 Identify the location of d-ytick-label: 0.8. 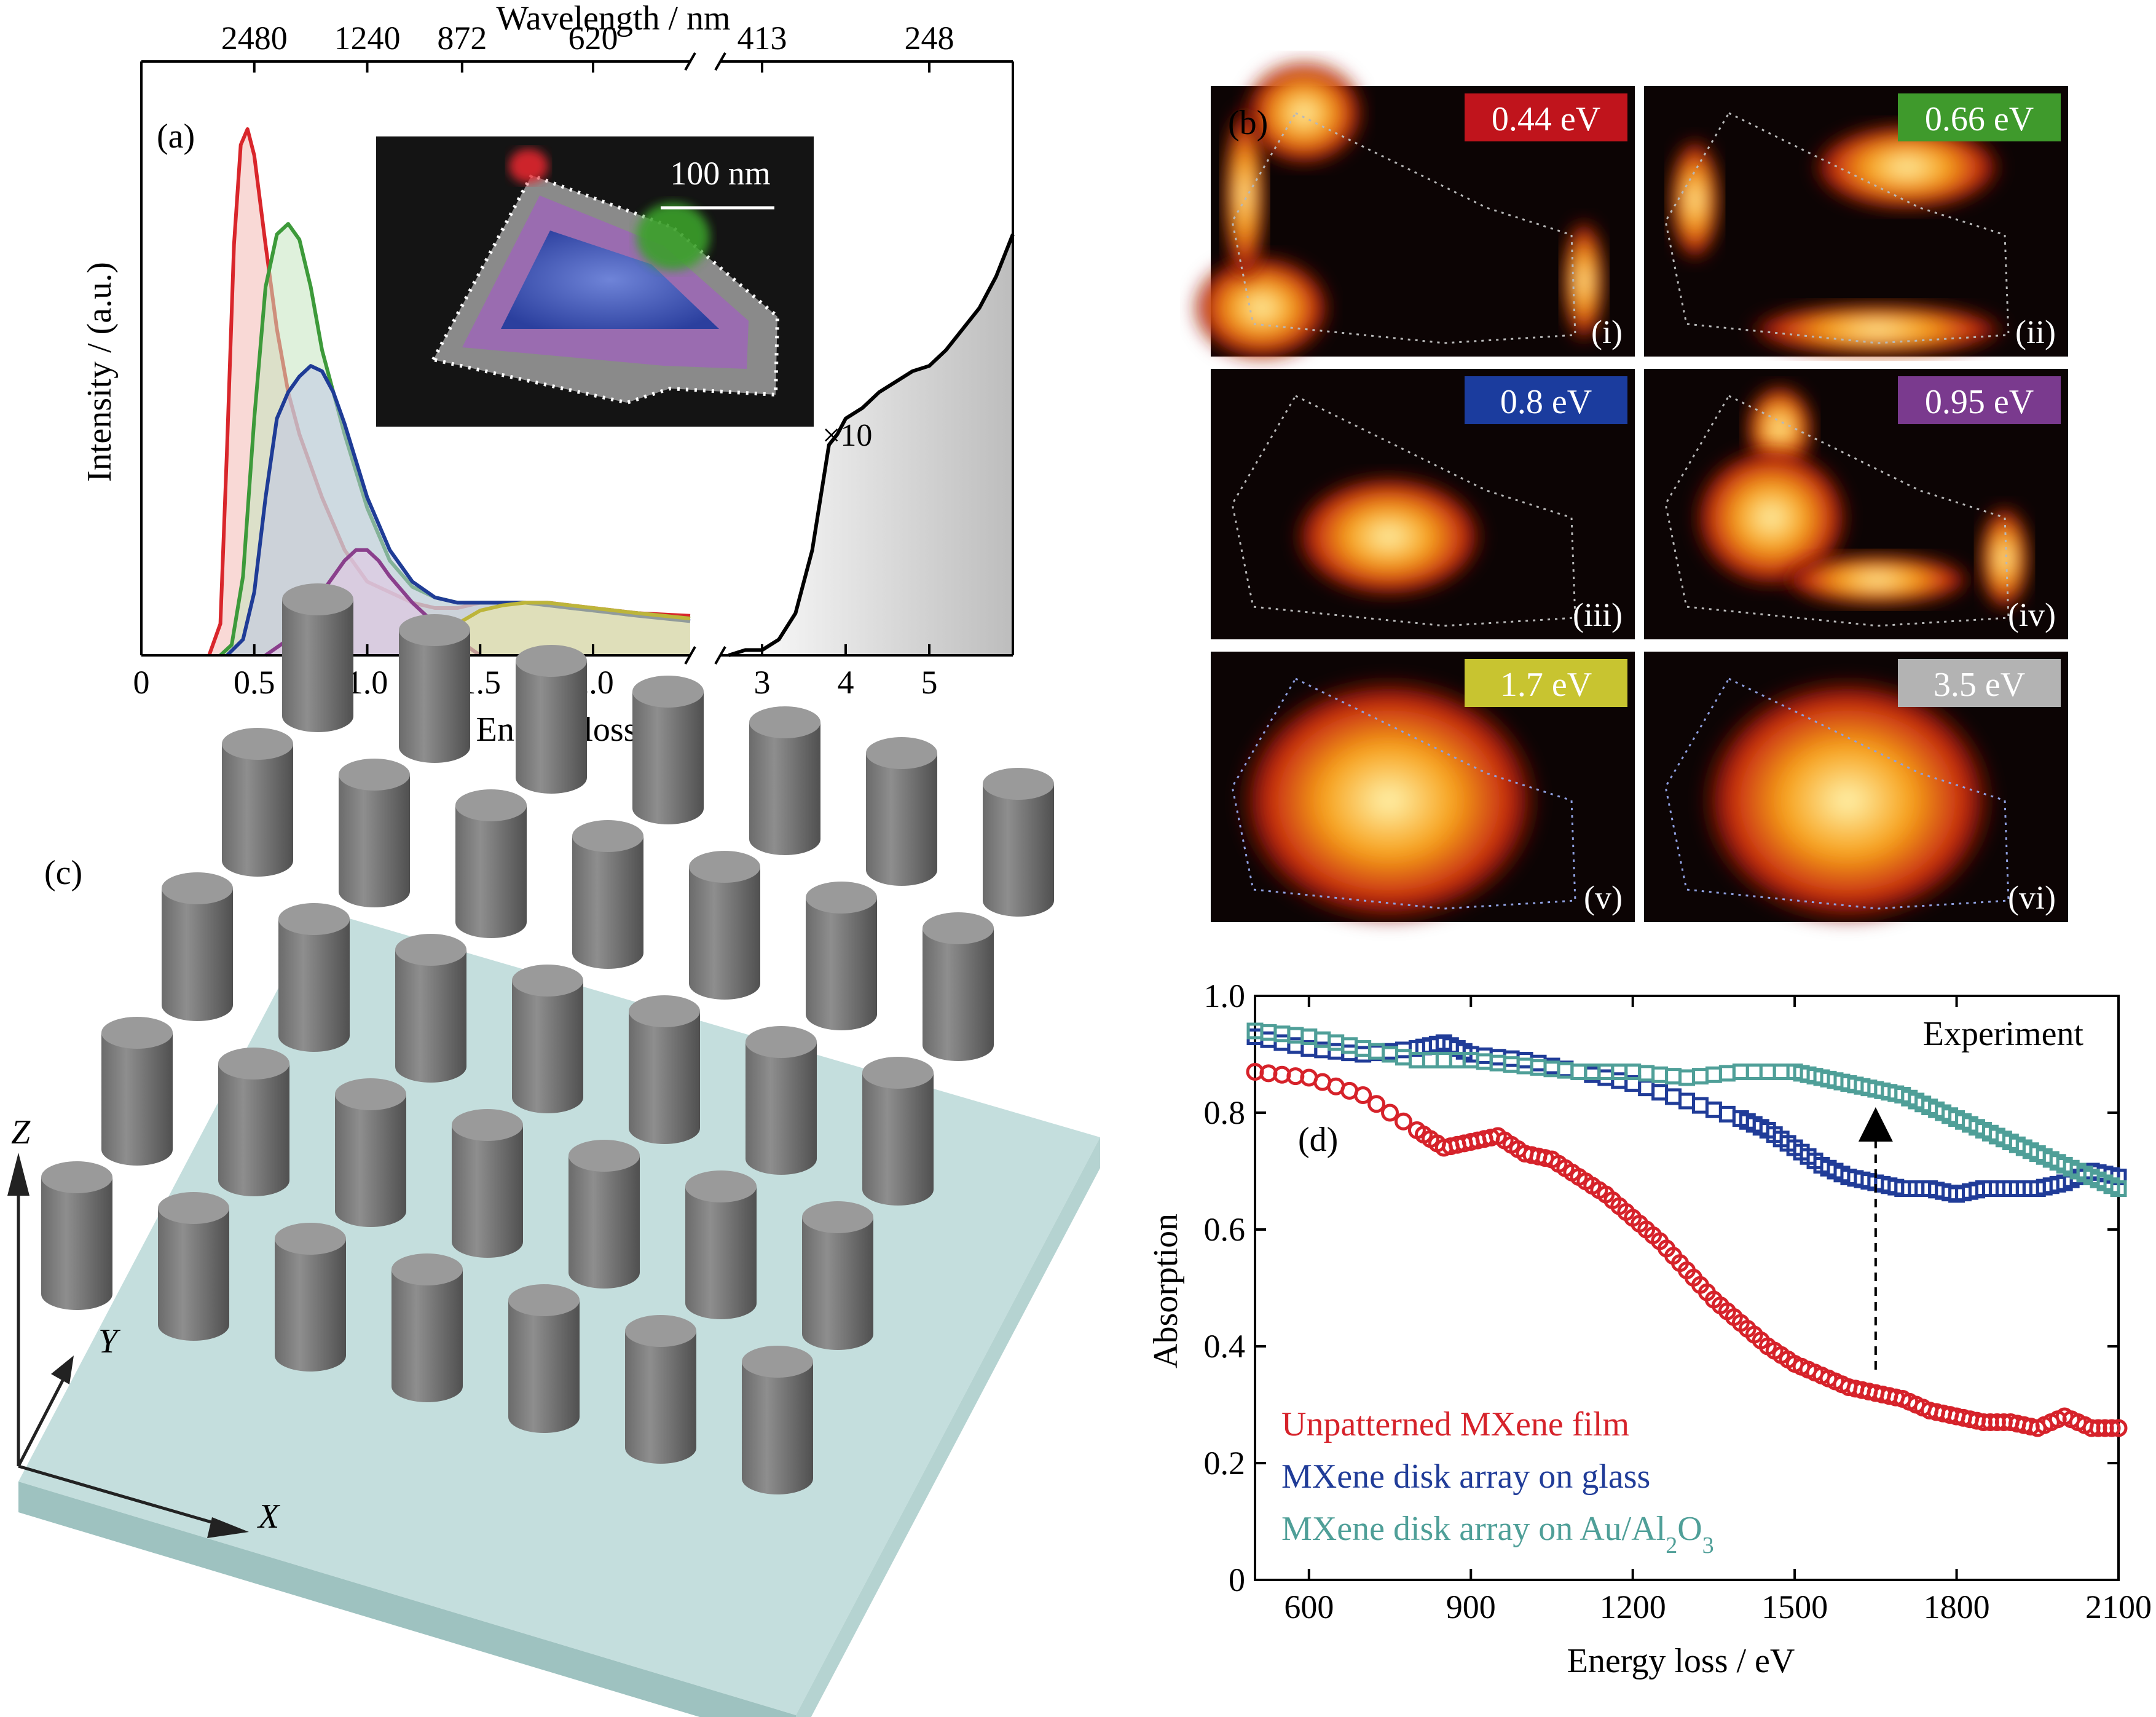
(1225, 1112).